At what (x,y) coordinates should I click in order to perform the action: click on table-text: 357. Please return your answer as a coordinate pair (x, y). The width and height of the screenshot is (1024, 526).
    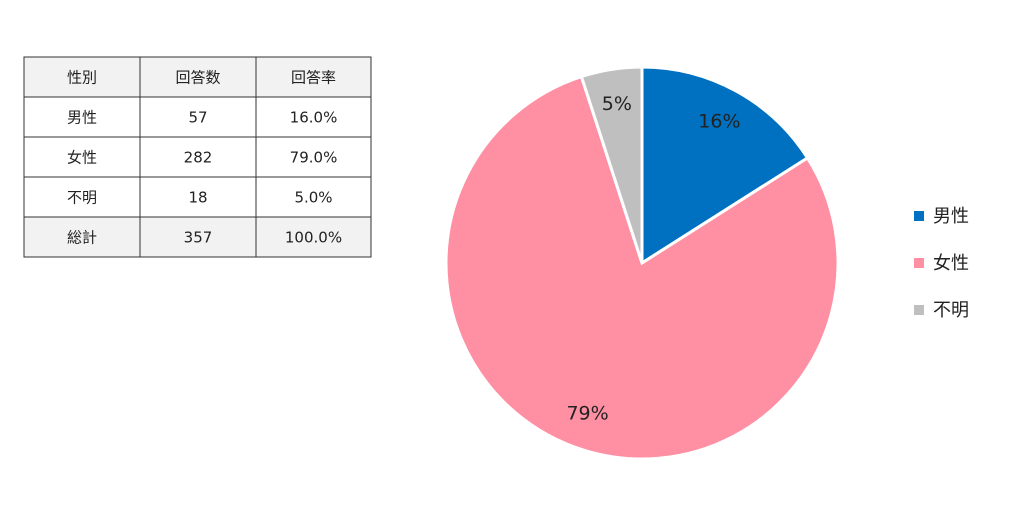
    Looking at the image, I should click on (198, 238).